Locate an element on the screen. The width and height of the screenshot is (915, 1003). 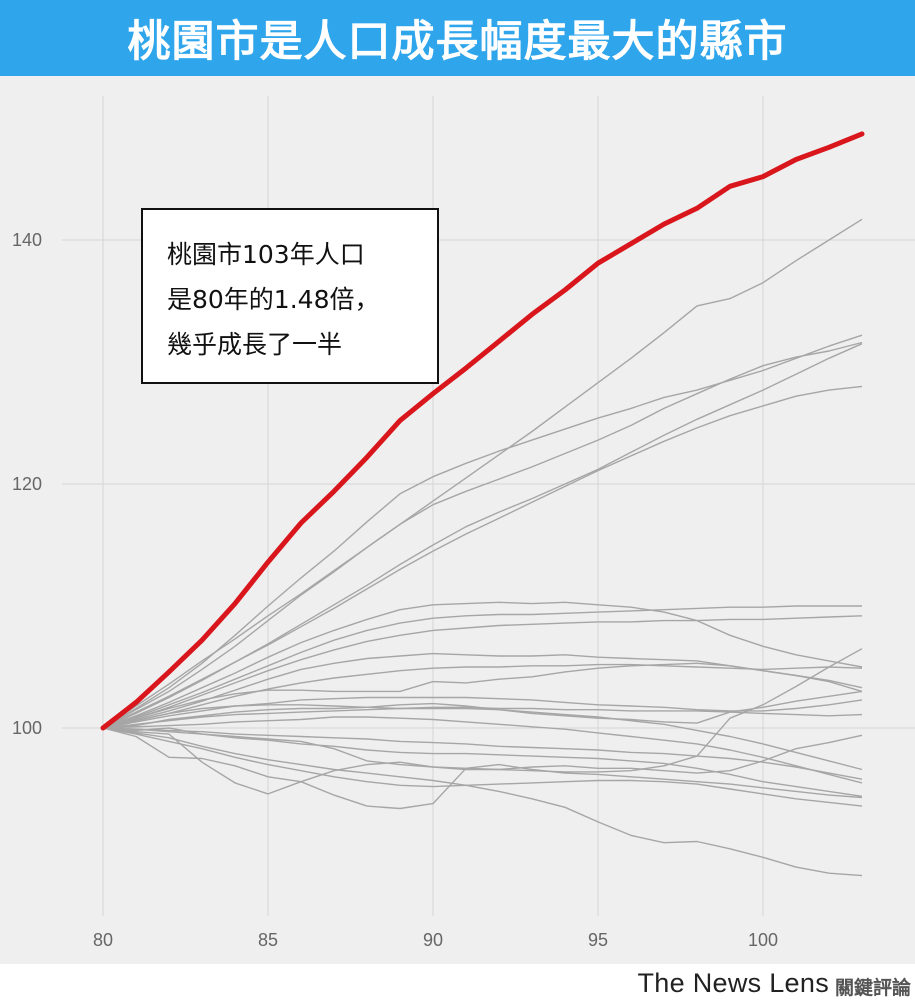
annotation-line-3: 幾乎成長了一半 is located at coordinates (255, 344).